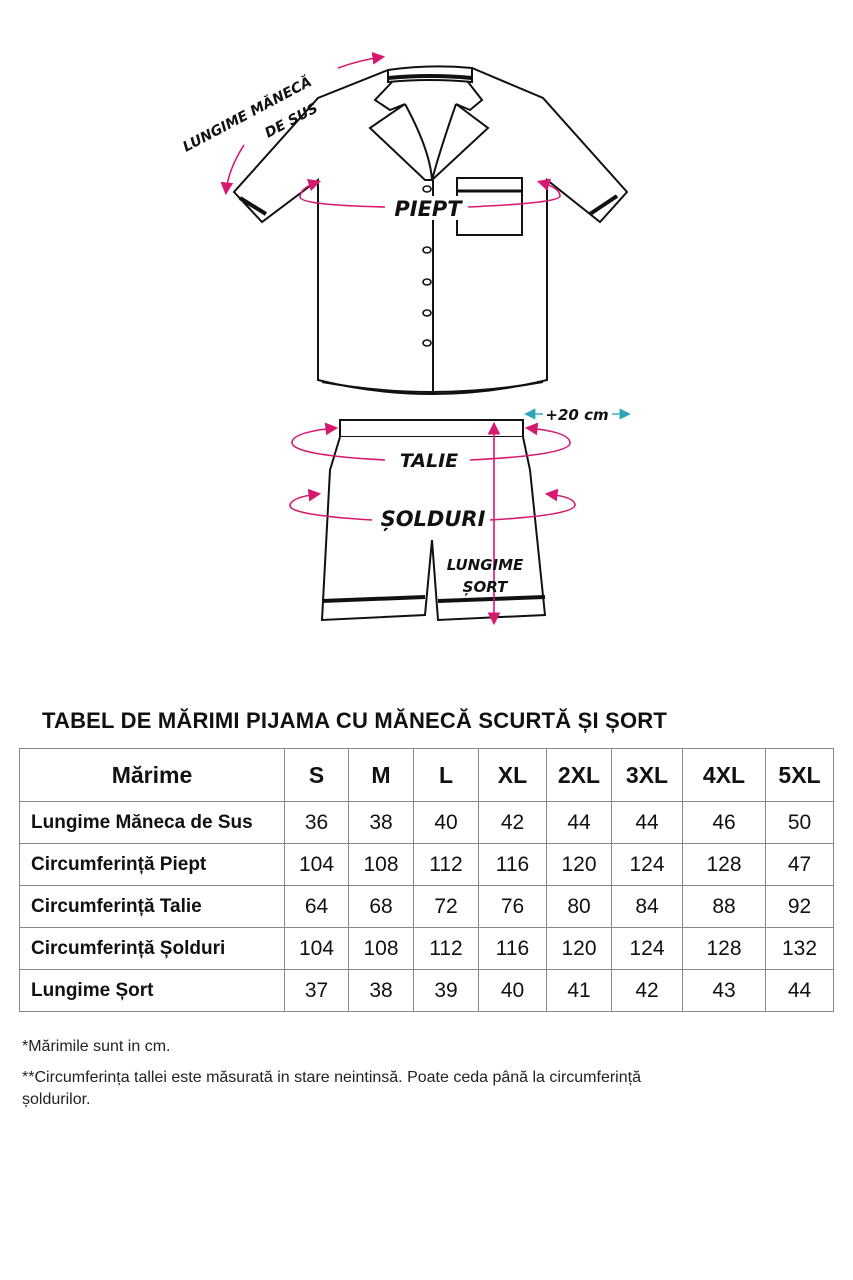  I want to click on stretch-label: +20 cm, so click(576, 415).